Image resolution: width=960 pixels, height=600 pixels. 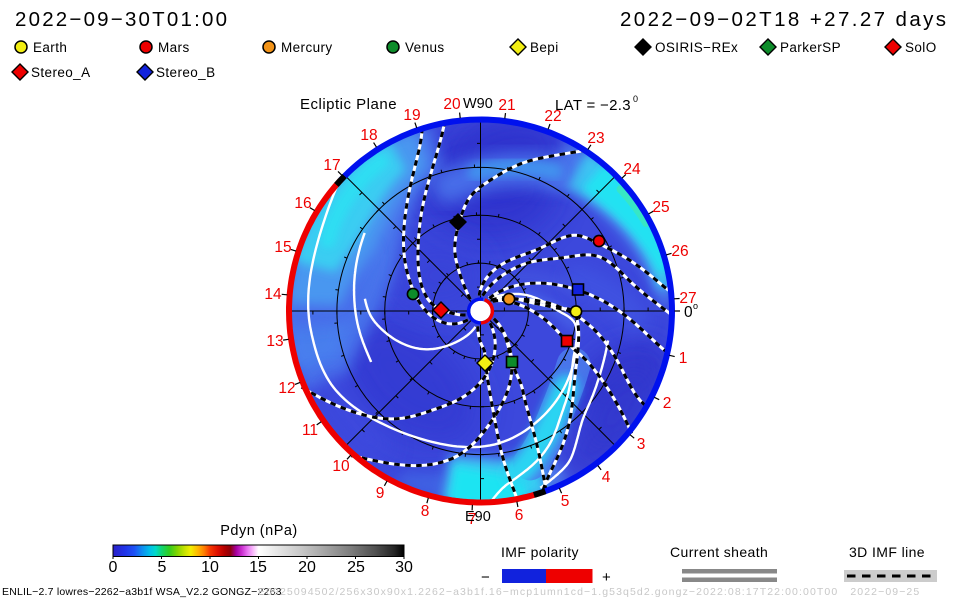 I want to click on svg-text: 27, so click(x=687, y=298).